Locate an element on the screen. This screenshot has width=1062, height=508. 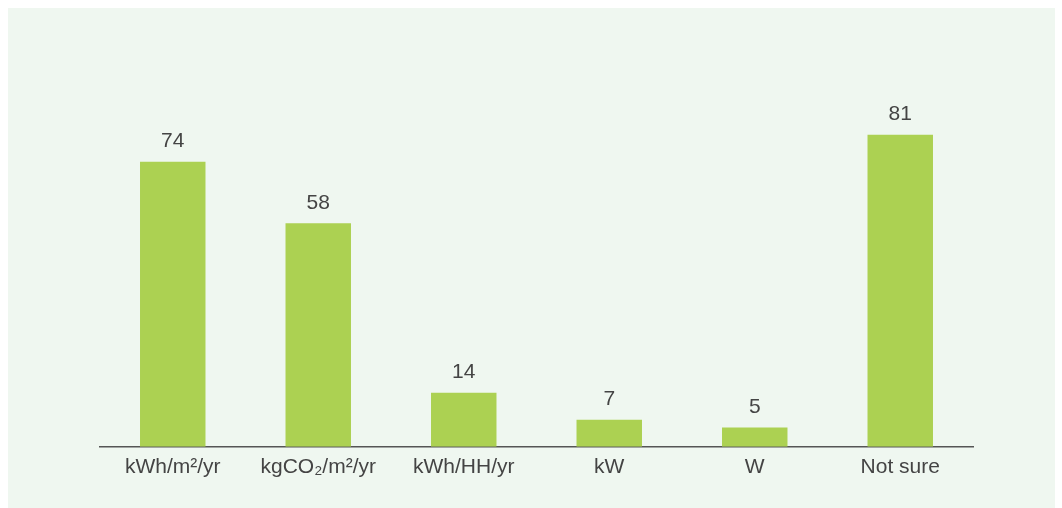
data-label: 58 is located at coordinates (318, 201).